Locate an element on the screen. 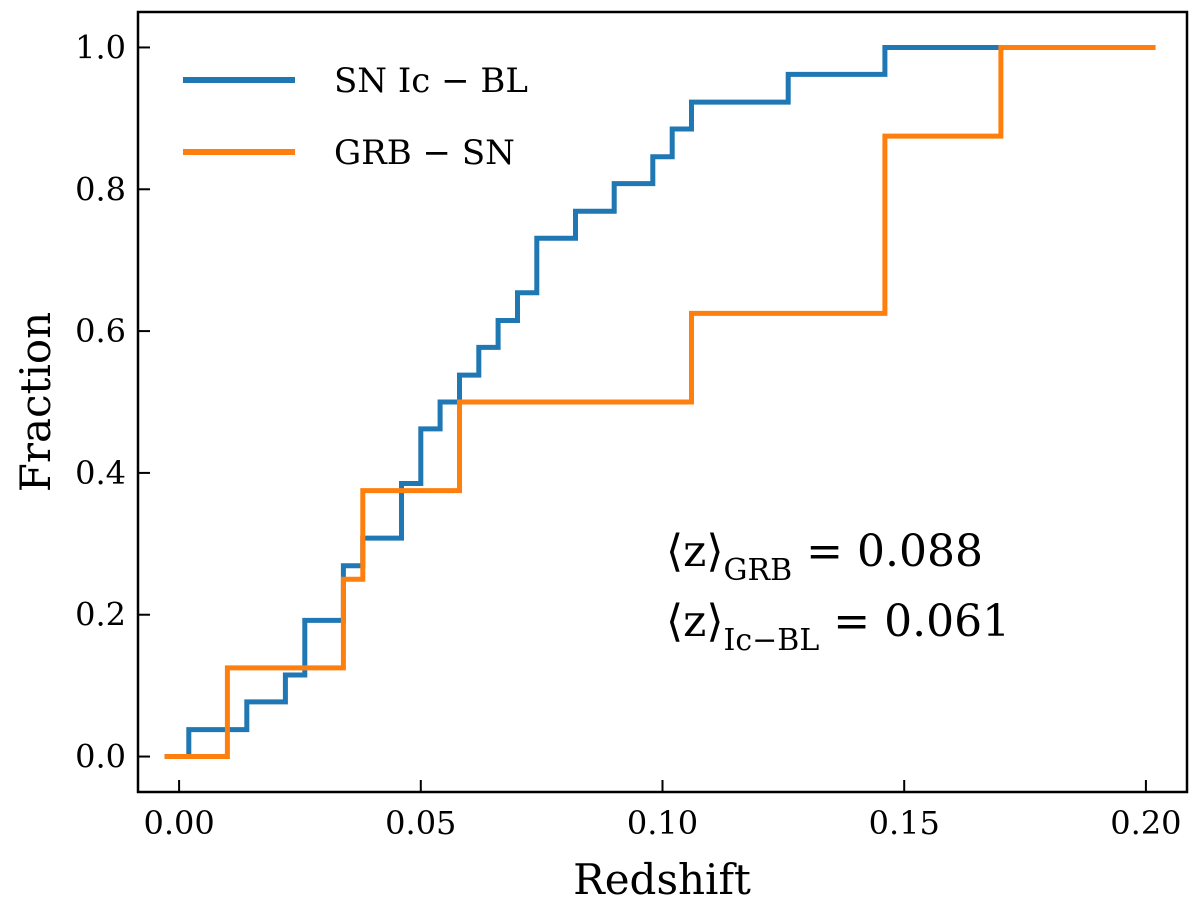  annotation-grb-subscript: GRB is located at coordinates (758, 570).